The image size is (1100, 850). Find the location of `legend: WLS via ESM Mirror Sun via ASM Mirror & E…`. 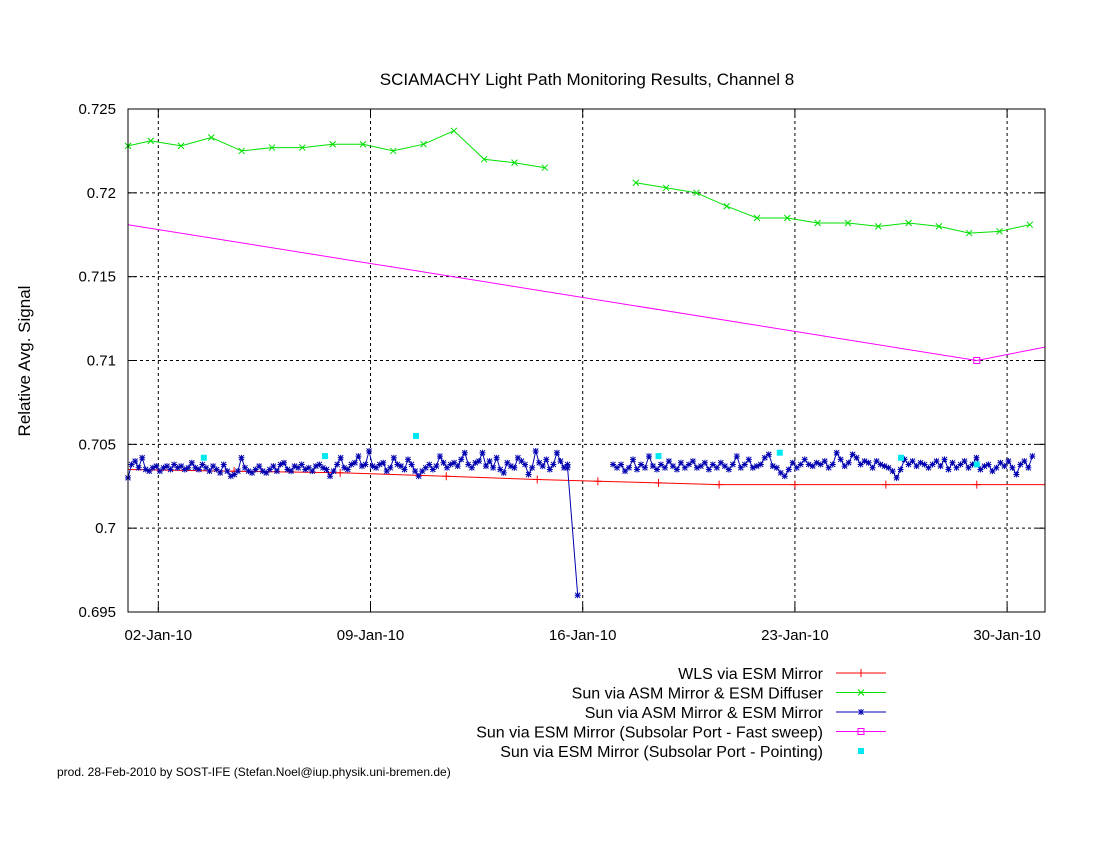

legend: WLS via ESM Mirror Sun via ASM Mirror & E… is located at coordinates (681, 713).